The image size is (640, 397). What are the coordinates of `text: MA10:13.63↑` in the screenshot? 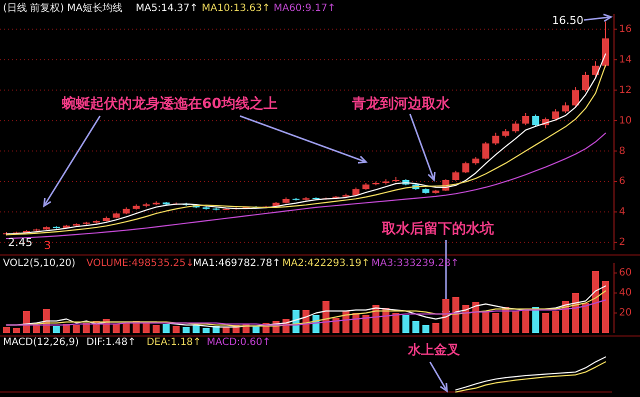 It's located at (236, 8).